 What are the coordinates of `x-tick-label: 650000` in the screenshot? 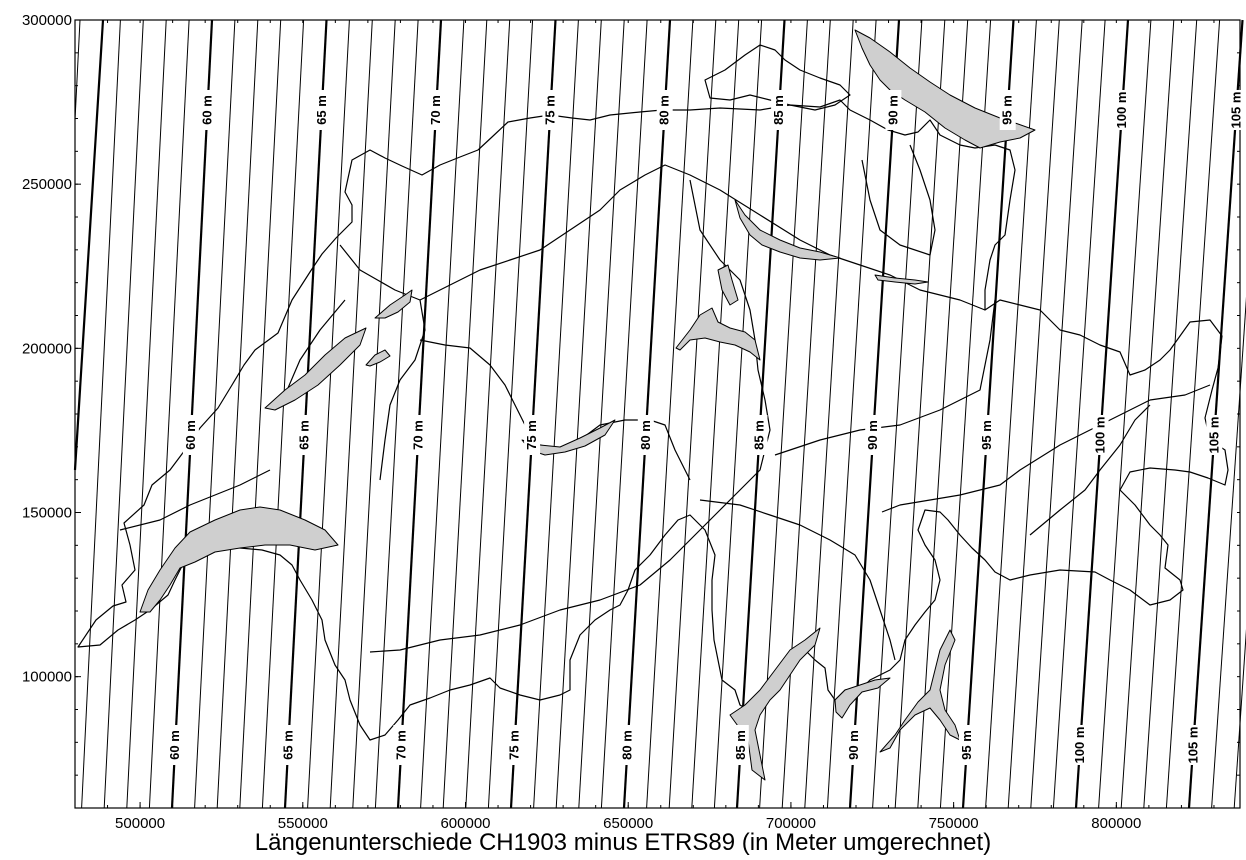 It's located at (628, 823).